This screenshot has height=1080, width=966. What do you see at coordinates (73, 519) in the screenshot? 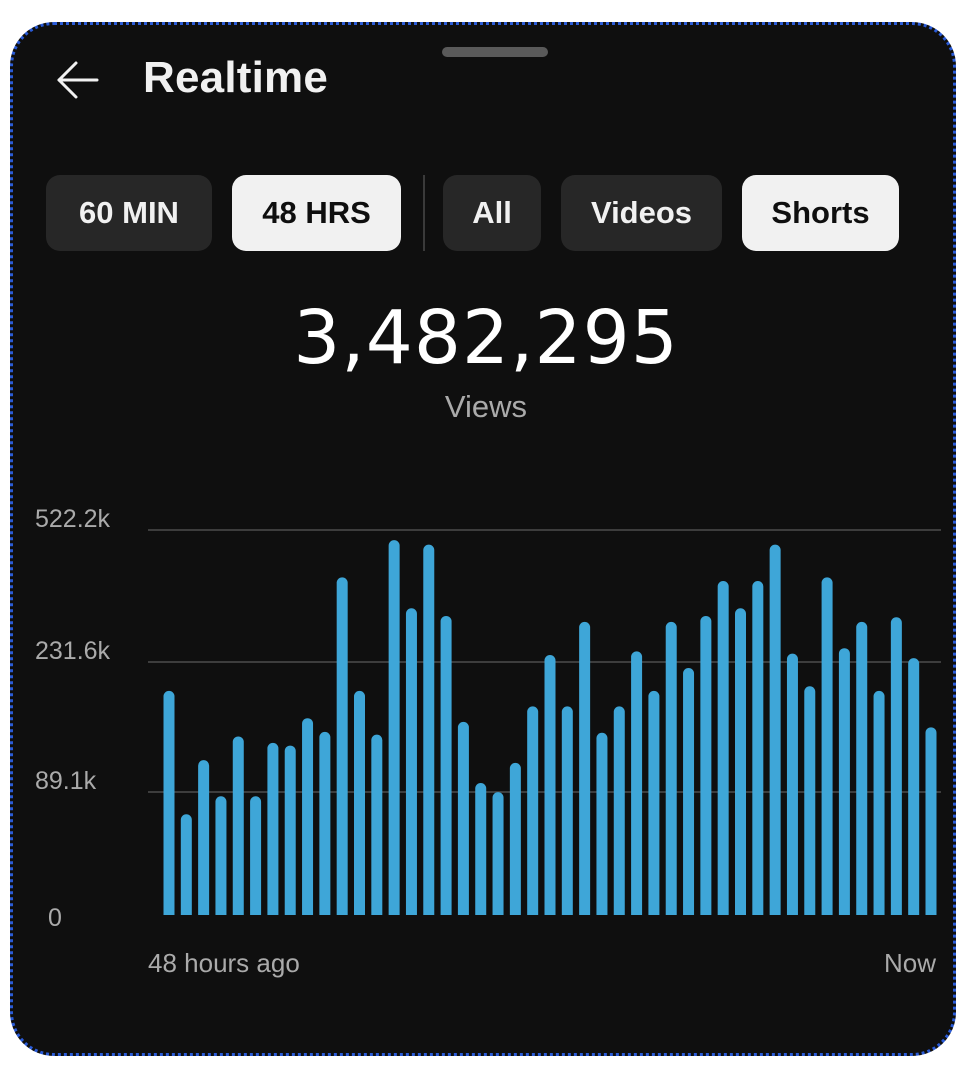
I see `y-axis-tick-label: 522.2k` at bounding box center [73, 519].